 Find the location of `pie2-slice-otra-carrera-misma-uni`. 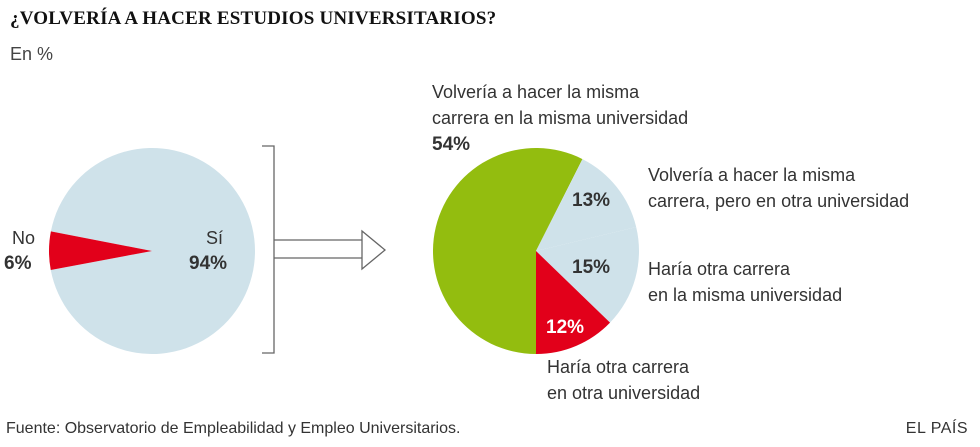

pie2-slice-otra-carrera-misma-uni is located at coordinates (587, 275).